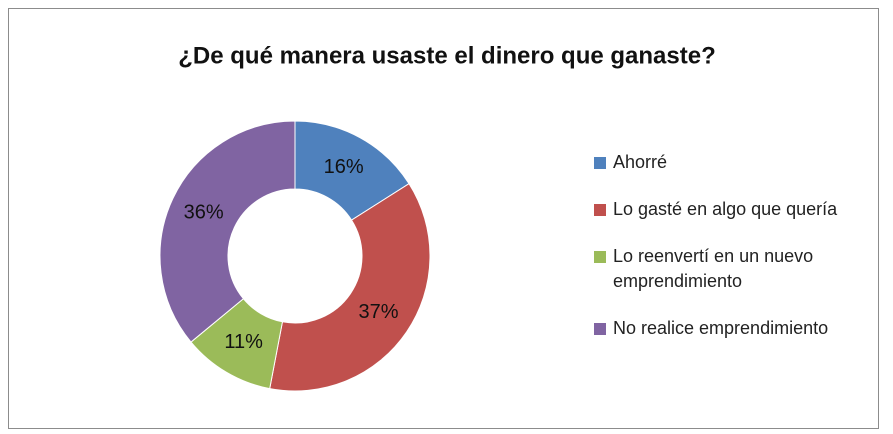  What do you see at coordinates (204, 212) in the screenshot?
I see `data-label: 36%` at bounding box center [204, 212].